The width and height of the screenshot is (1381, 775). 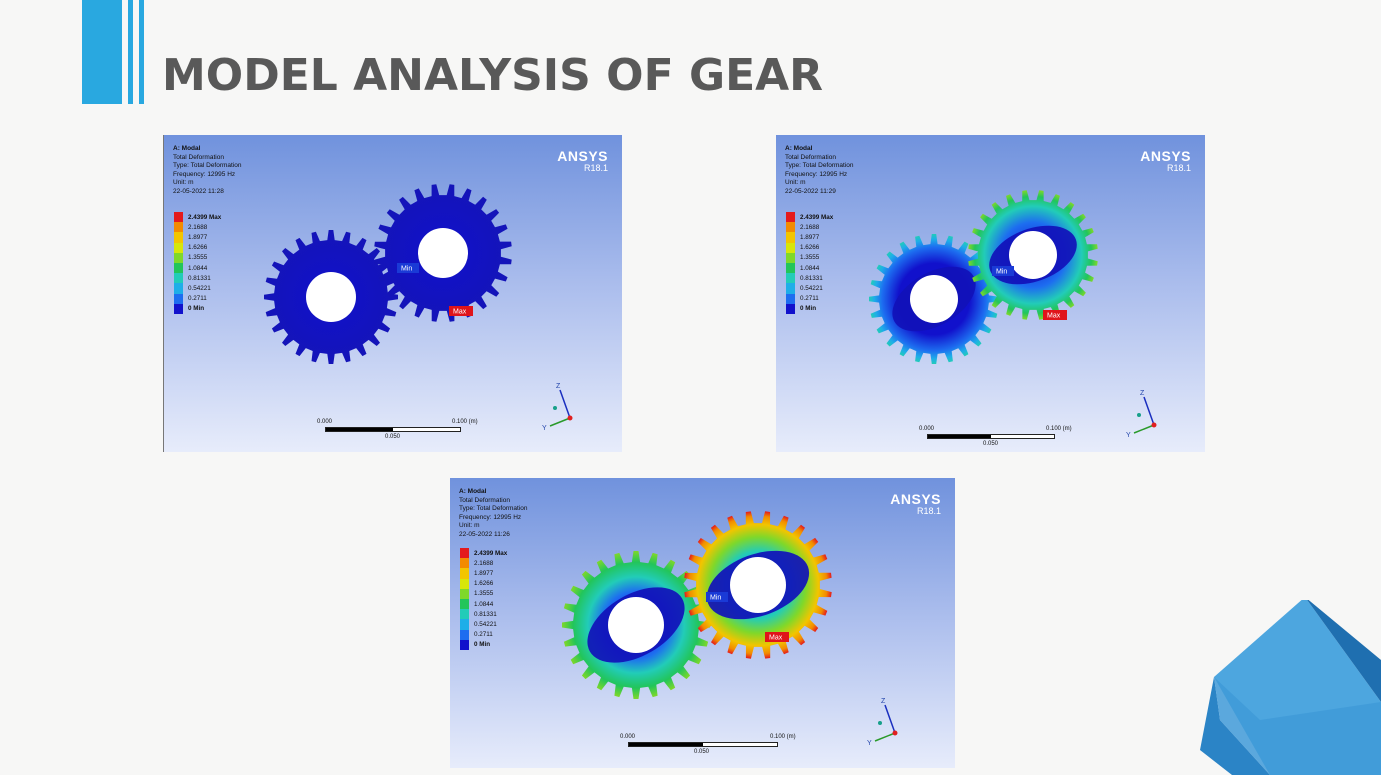 What do you see at coordinates (102, 52) in the screenshot?
I see `title-accent-block` at bounding box center [102, 52].